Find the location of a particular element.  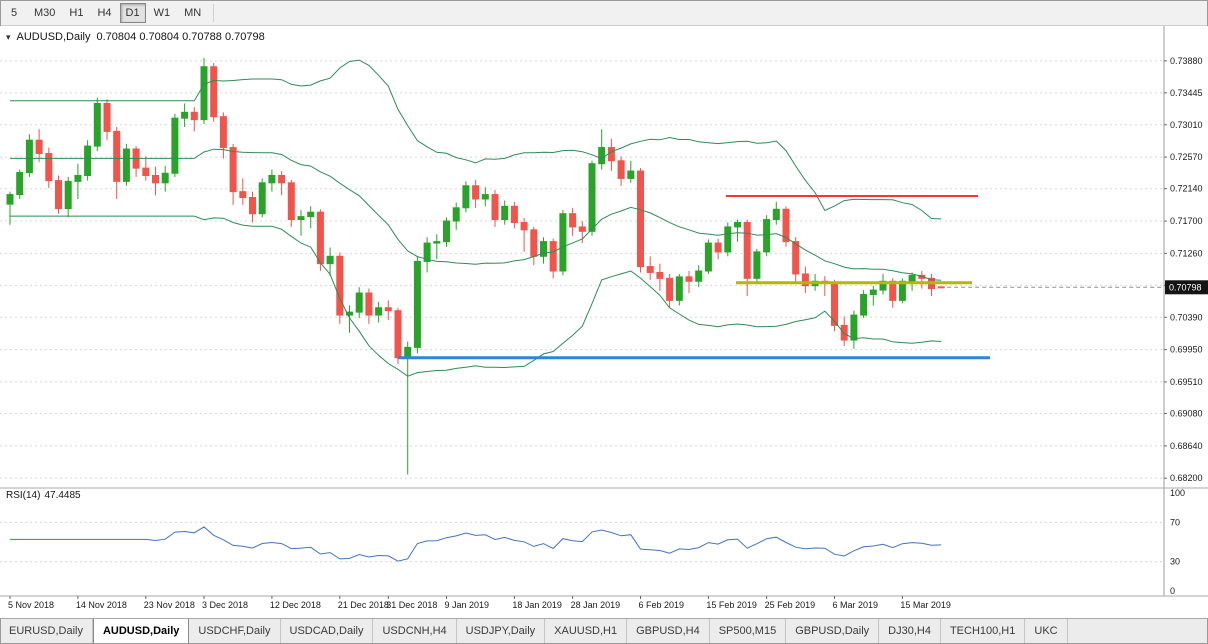

tab-gbpusd-h4: GBPUSD,H4 is located at coordinates (668, 631).